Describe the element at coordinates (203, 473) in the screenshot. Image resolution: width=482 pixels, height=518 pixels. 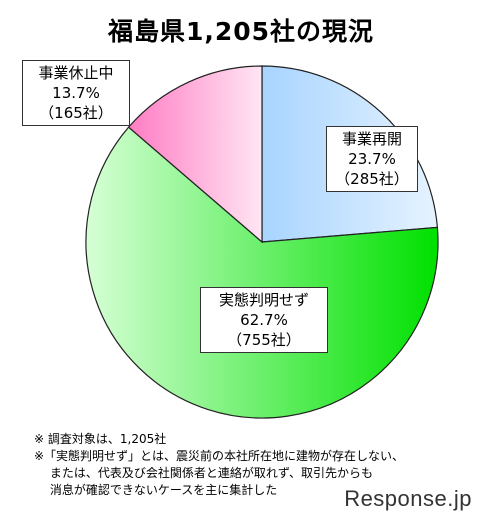
I see `footnote: または、代表及び会社関係者と連絡が取れず、取引先からも` at that location.